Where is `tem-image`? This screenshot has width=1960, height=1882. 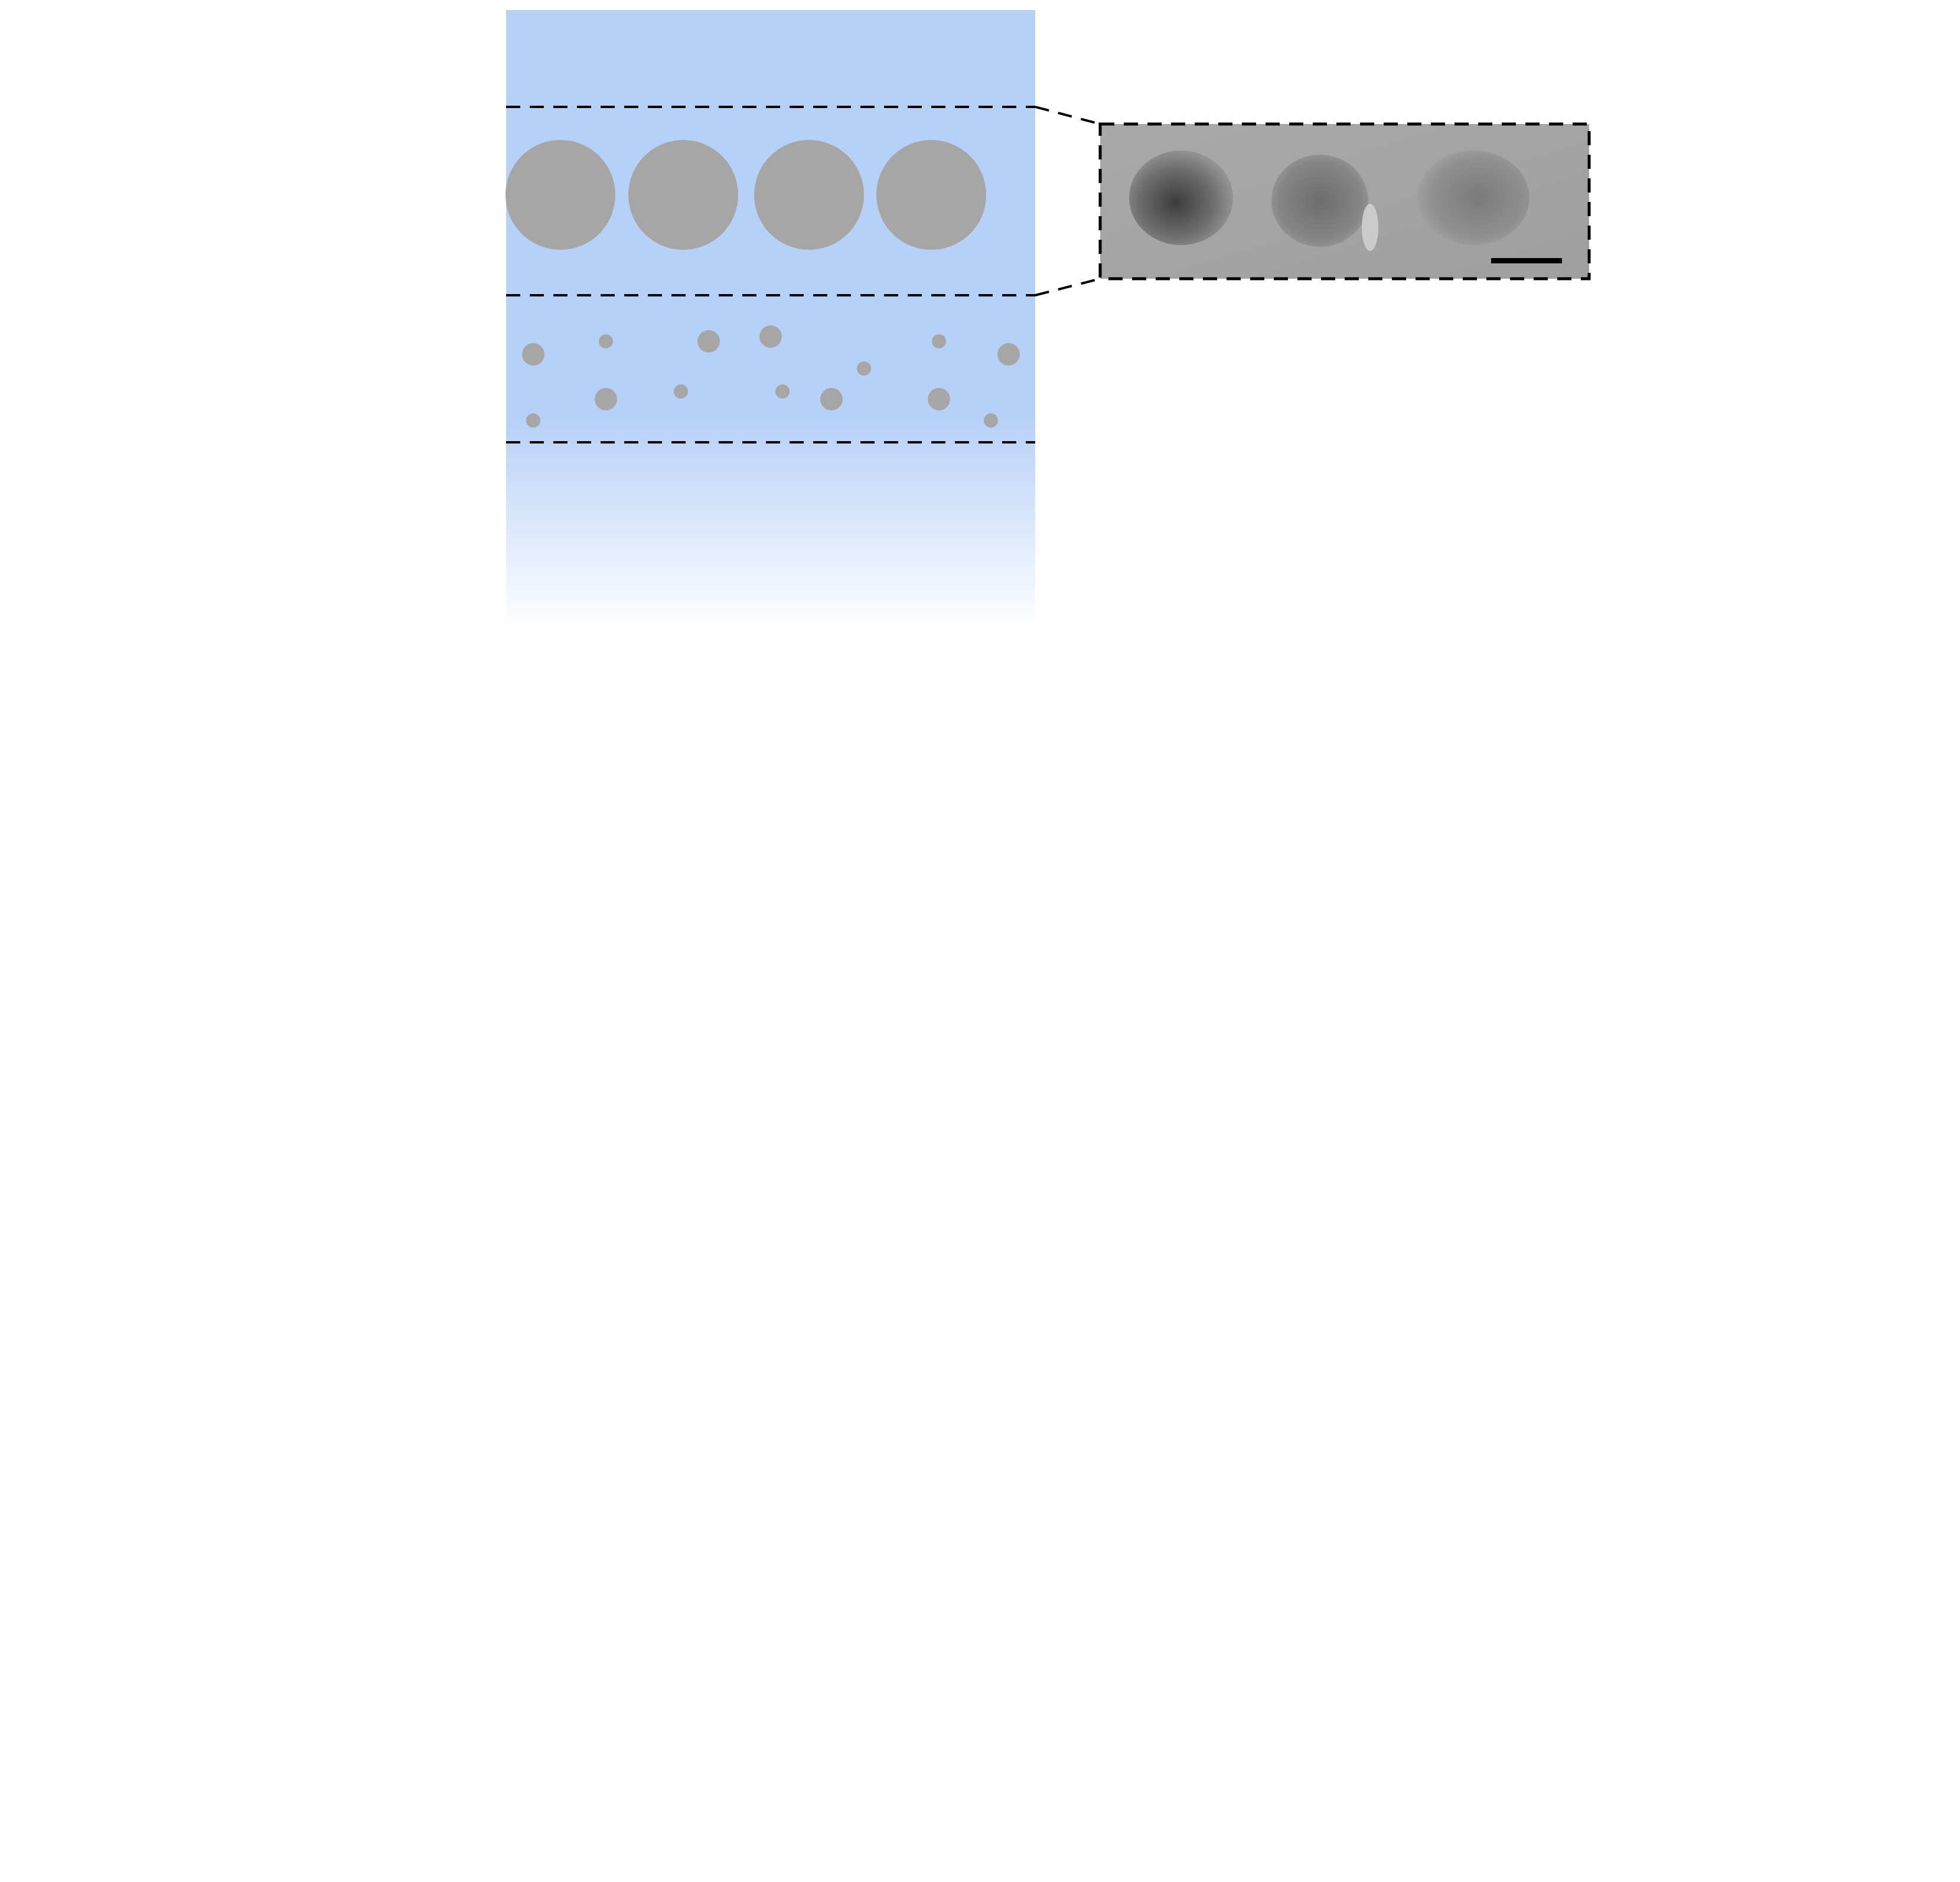 tem-image is located at coordinates (1344, 201).